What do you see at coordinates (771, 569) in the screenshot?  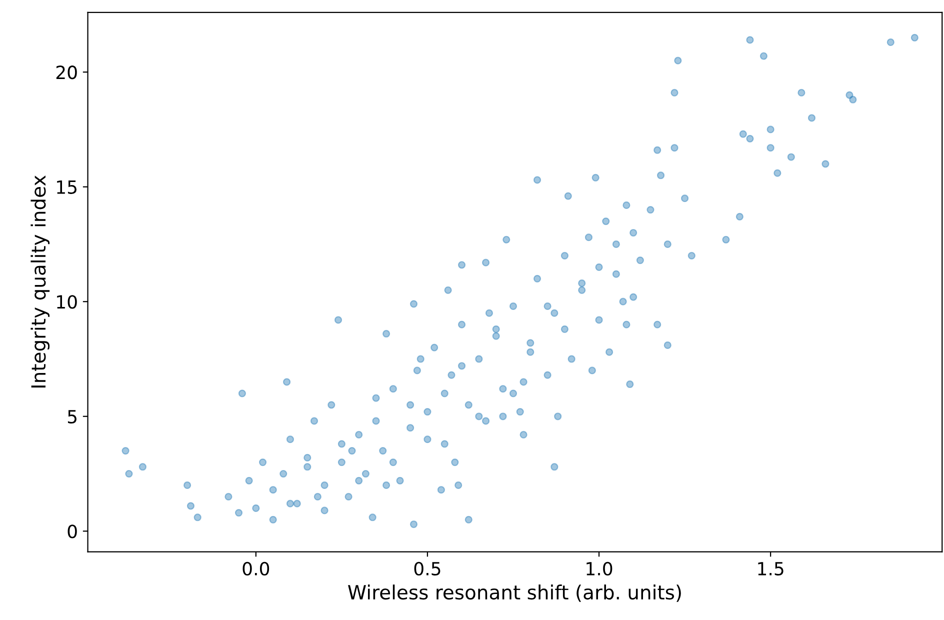 I see `x-tick-label: 1.5` at bounding box center [771, 569].